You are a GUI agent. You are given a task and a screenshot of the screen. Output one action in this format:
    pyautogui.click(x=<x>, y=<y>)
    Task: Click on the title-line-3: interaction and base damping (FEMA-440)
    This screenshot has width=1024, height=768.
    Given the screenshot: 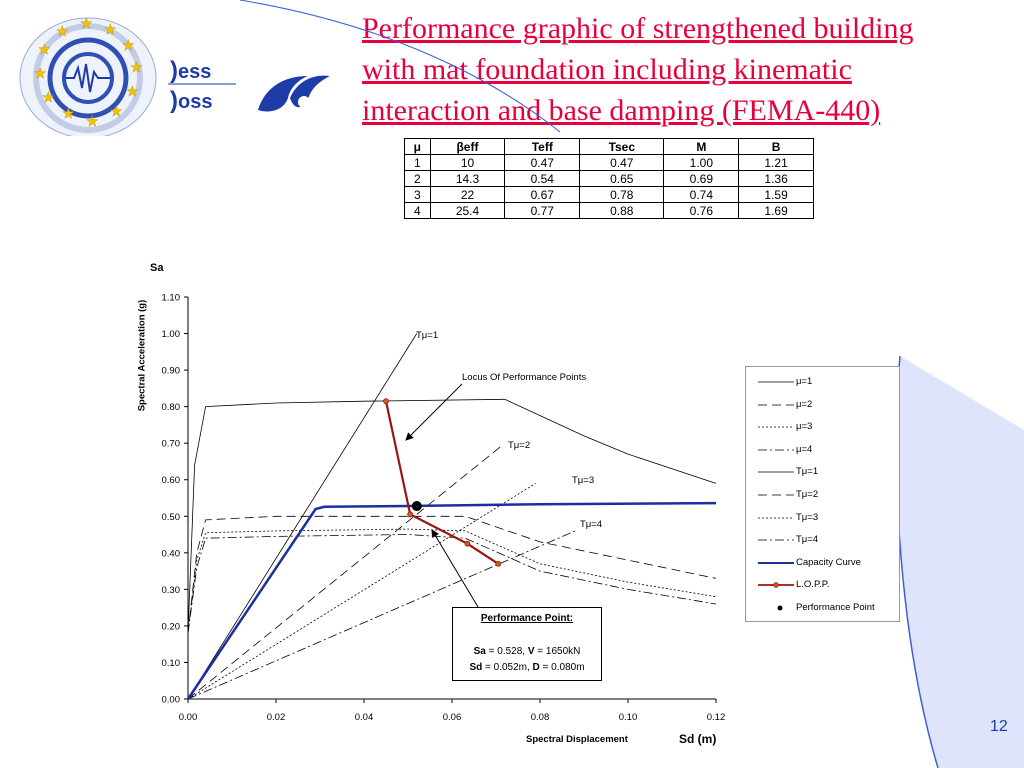 What is the action you would take?
    pyautogui.click(x=621, y=110)
    